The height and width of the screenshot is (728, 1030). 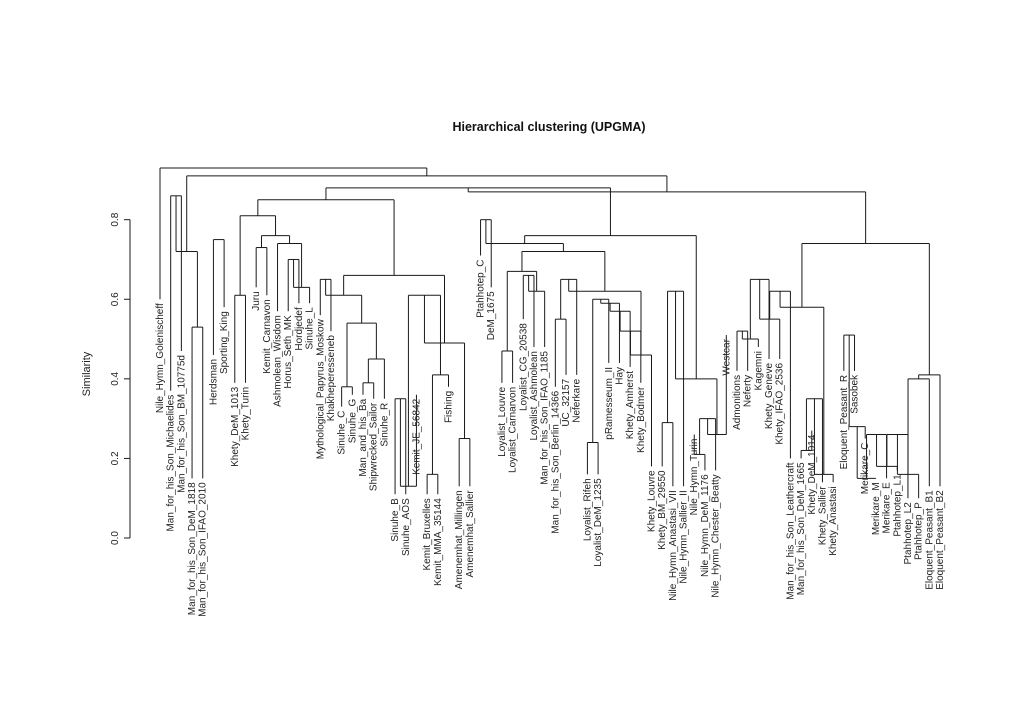 I want to click on leaf-label: Kemit_Bruxelles, so click(x=427, y=534).